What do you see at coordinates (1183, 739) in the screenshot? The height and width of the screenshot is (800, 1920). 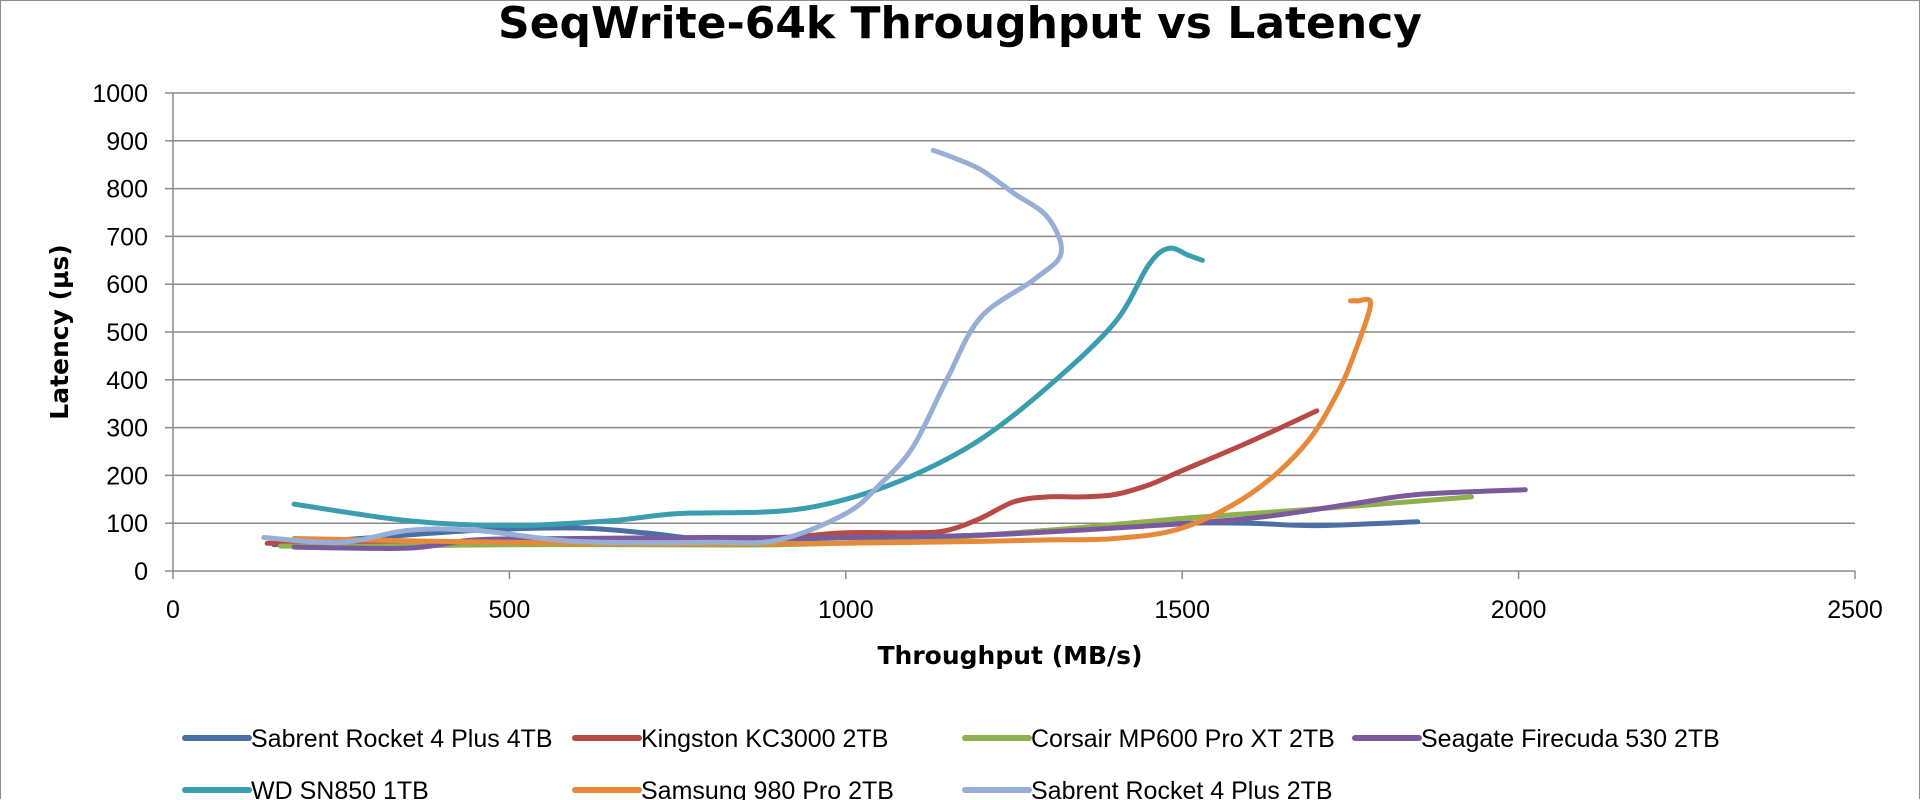 I see `legend-label: Corsair MP600 Pro XT 2TB` at bounding box center [1183, 739].